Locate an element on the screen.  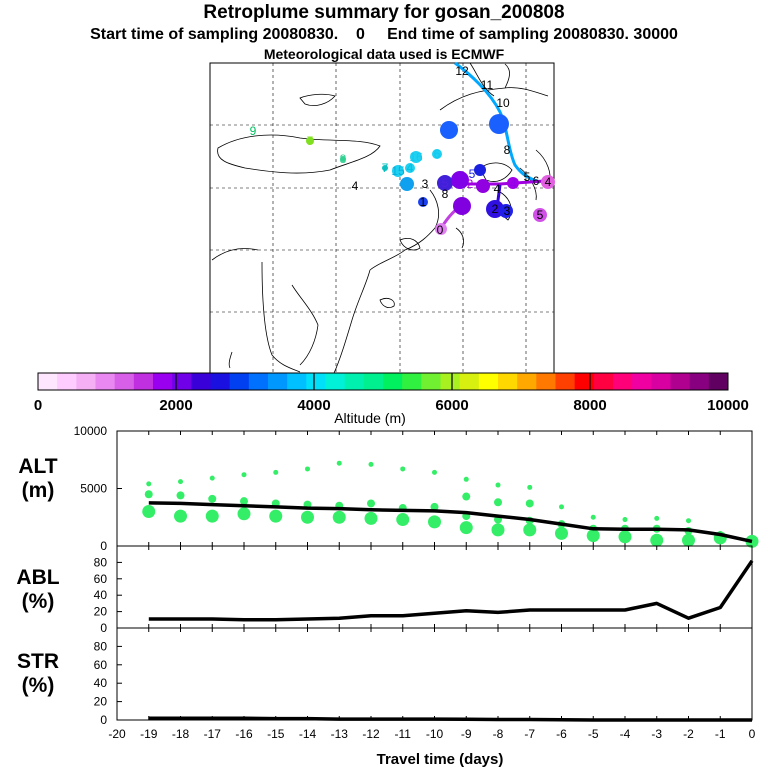
x-tick-label: -7 is located at coordinates (529, 734).